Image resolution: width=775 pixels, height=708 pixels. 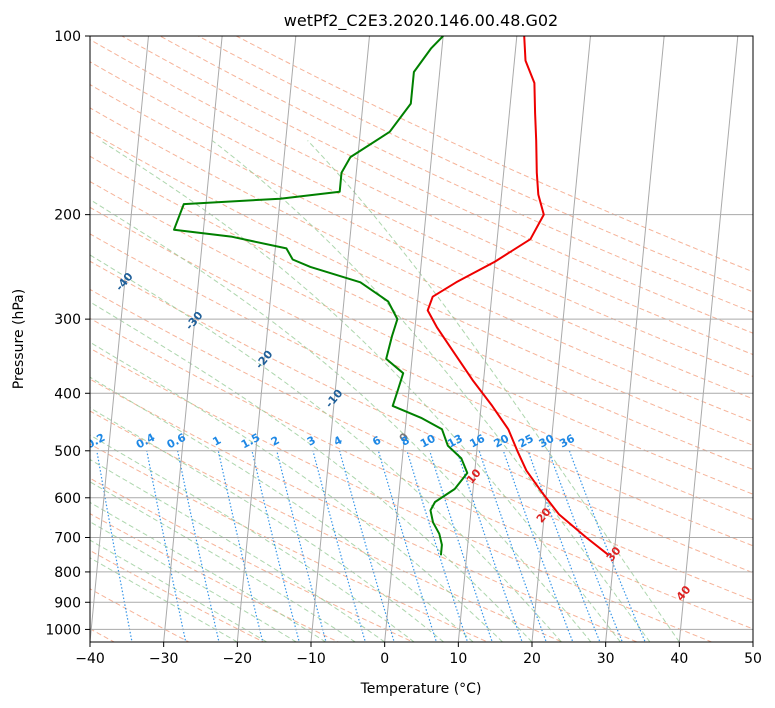 What do you see at coordinates (567, 441) in the screenshot?
I see `mixing-ratio-label: 36` at bounding box center [567, 441].